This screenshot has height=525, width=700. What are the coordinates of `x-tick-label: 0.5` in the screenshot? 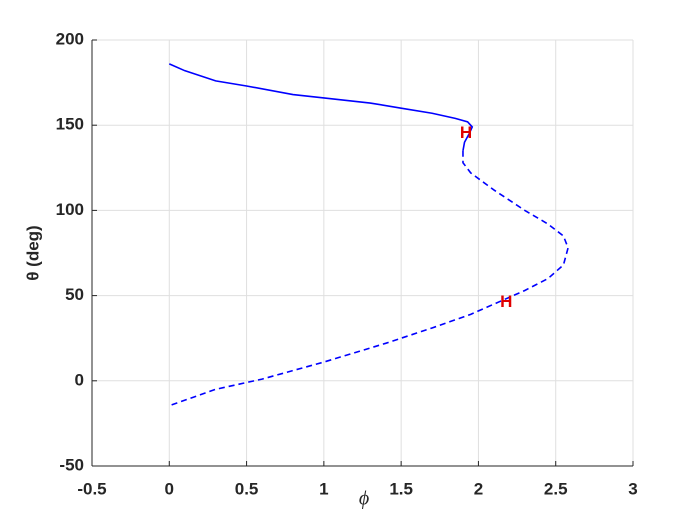 It's located at (247, 488).